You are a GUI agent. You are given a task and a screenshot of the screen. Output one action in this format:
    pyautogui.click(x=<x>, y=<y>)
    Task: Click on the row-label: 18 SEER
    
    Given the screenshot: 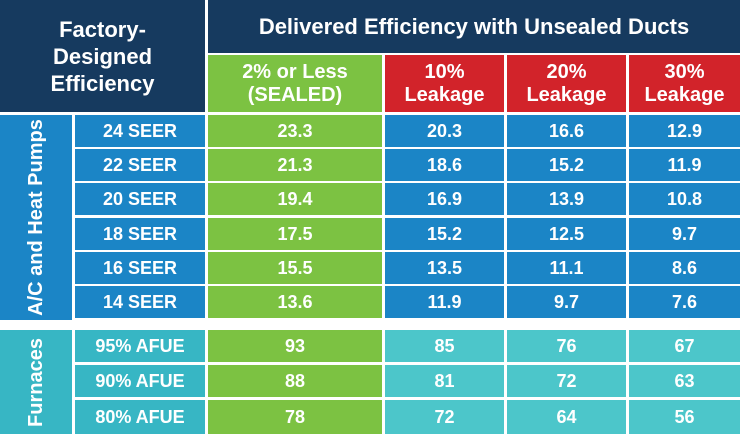 What is the action you would take?
    pyautogui.click(x=140, y=234)
    